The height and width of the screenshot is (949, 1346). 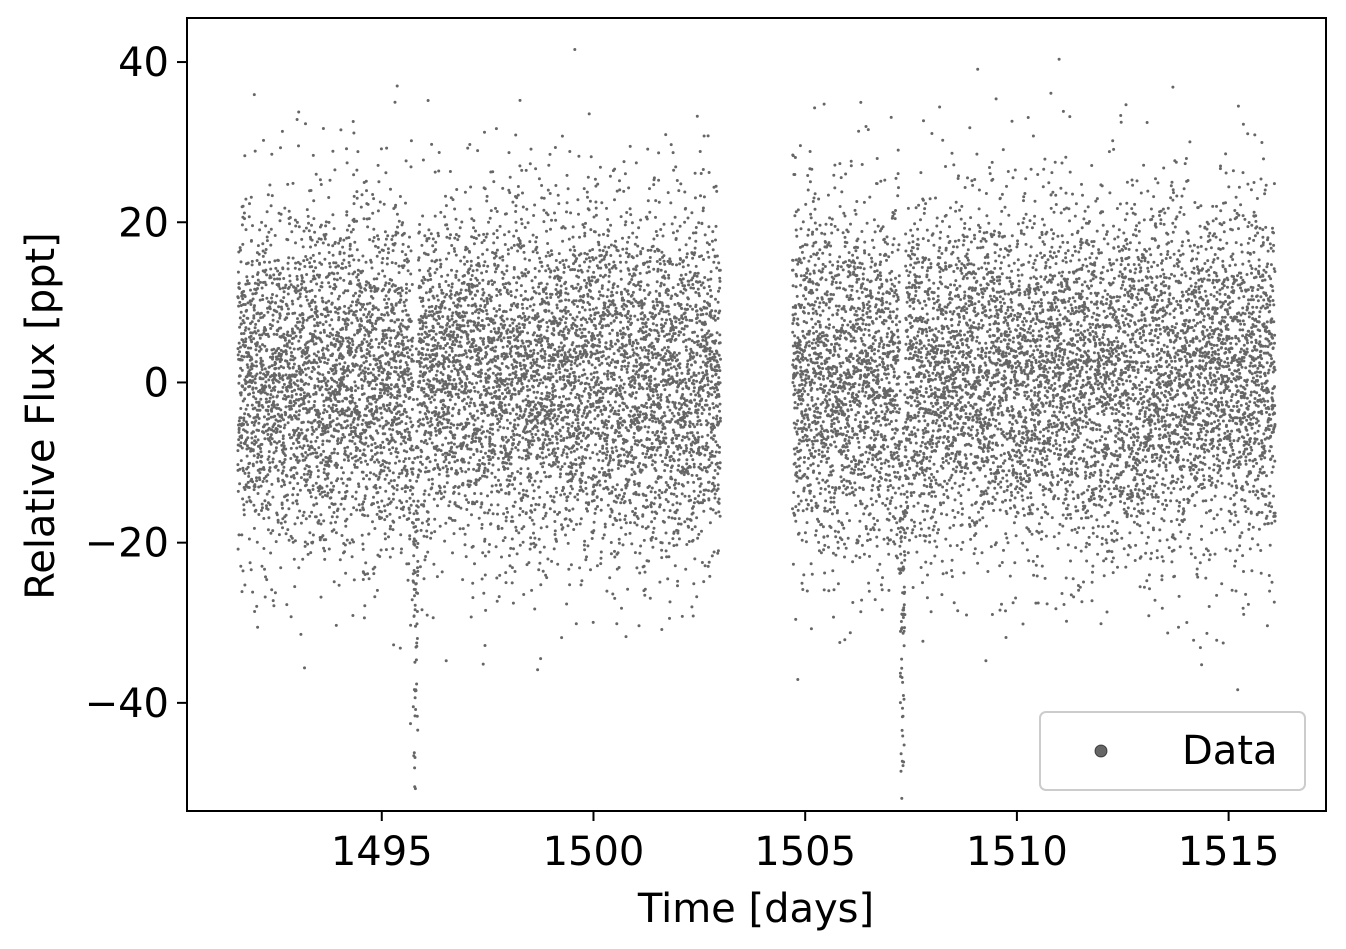 I want to click on y-tick-label: −40, so click(x=127, y=704).